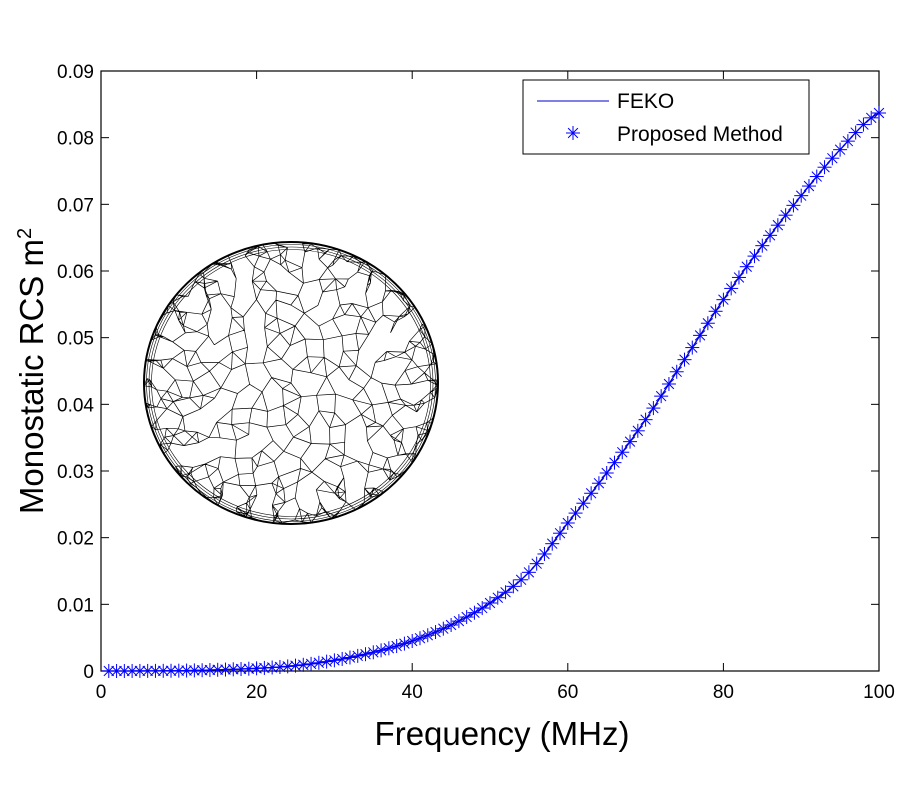  I want to click on x-tick-label: 100, so click(879, 692).